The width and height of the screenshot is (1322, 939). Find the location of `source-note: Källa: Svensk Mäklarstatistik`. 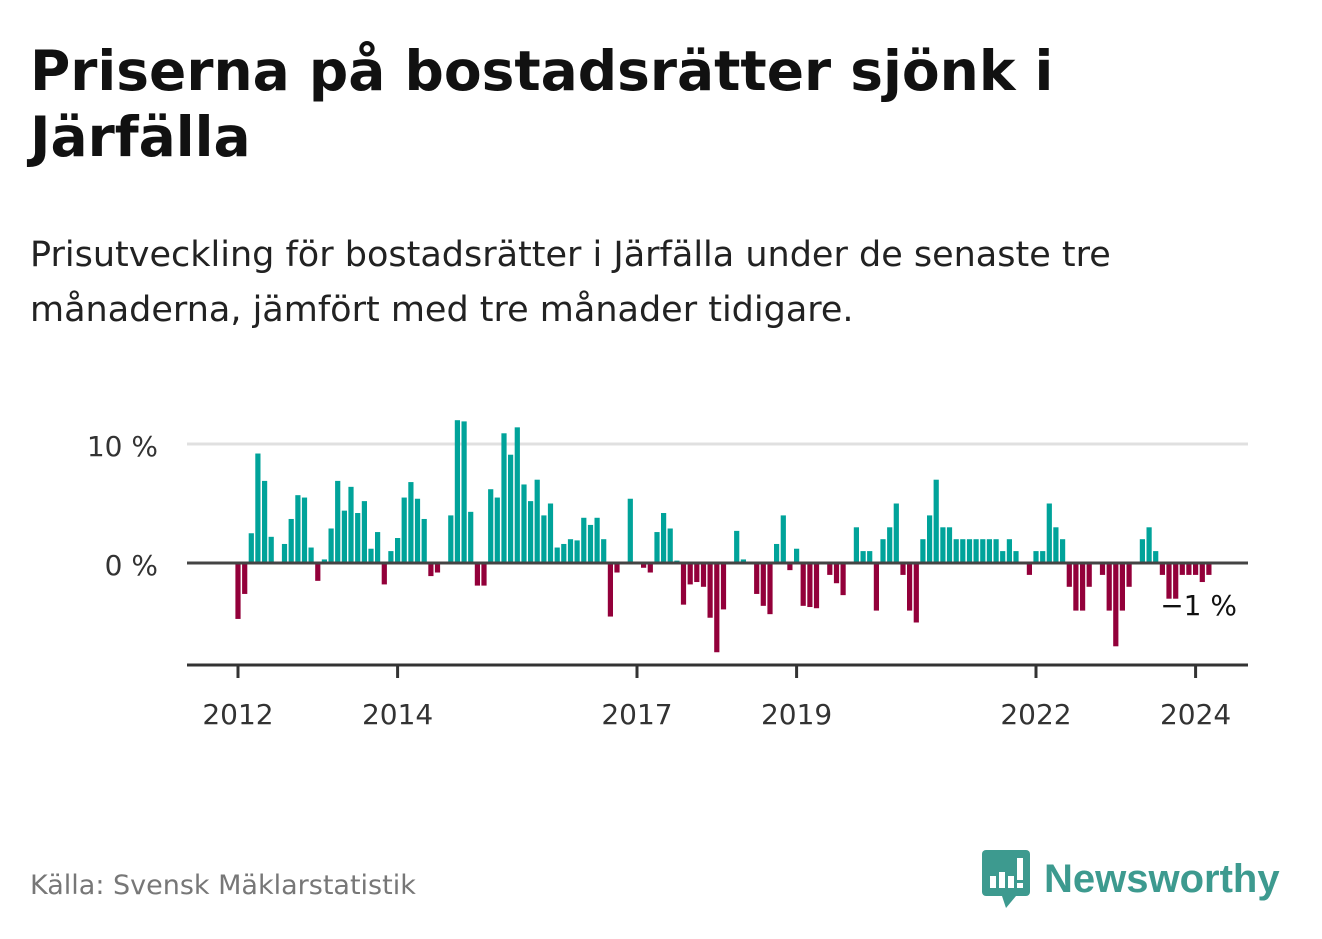

source-note: Källa: Svensk Mäklarstatistik is located at coordinates (223, 885).